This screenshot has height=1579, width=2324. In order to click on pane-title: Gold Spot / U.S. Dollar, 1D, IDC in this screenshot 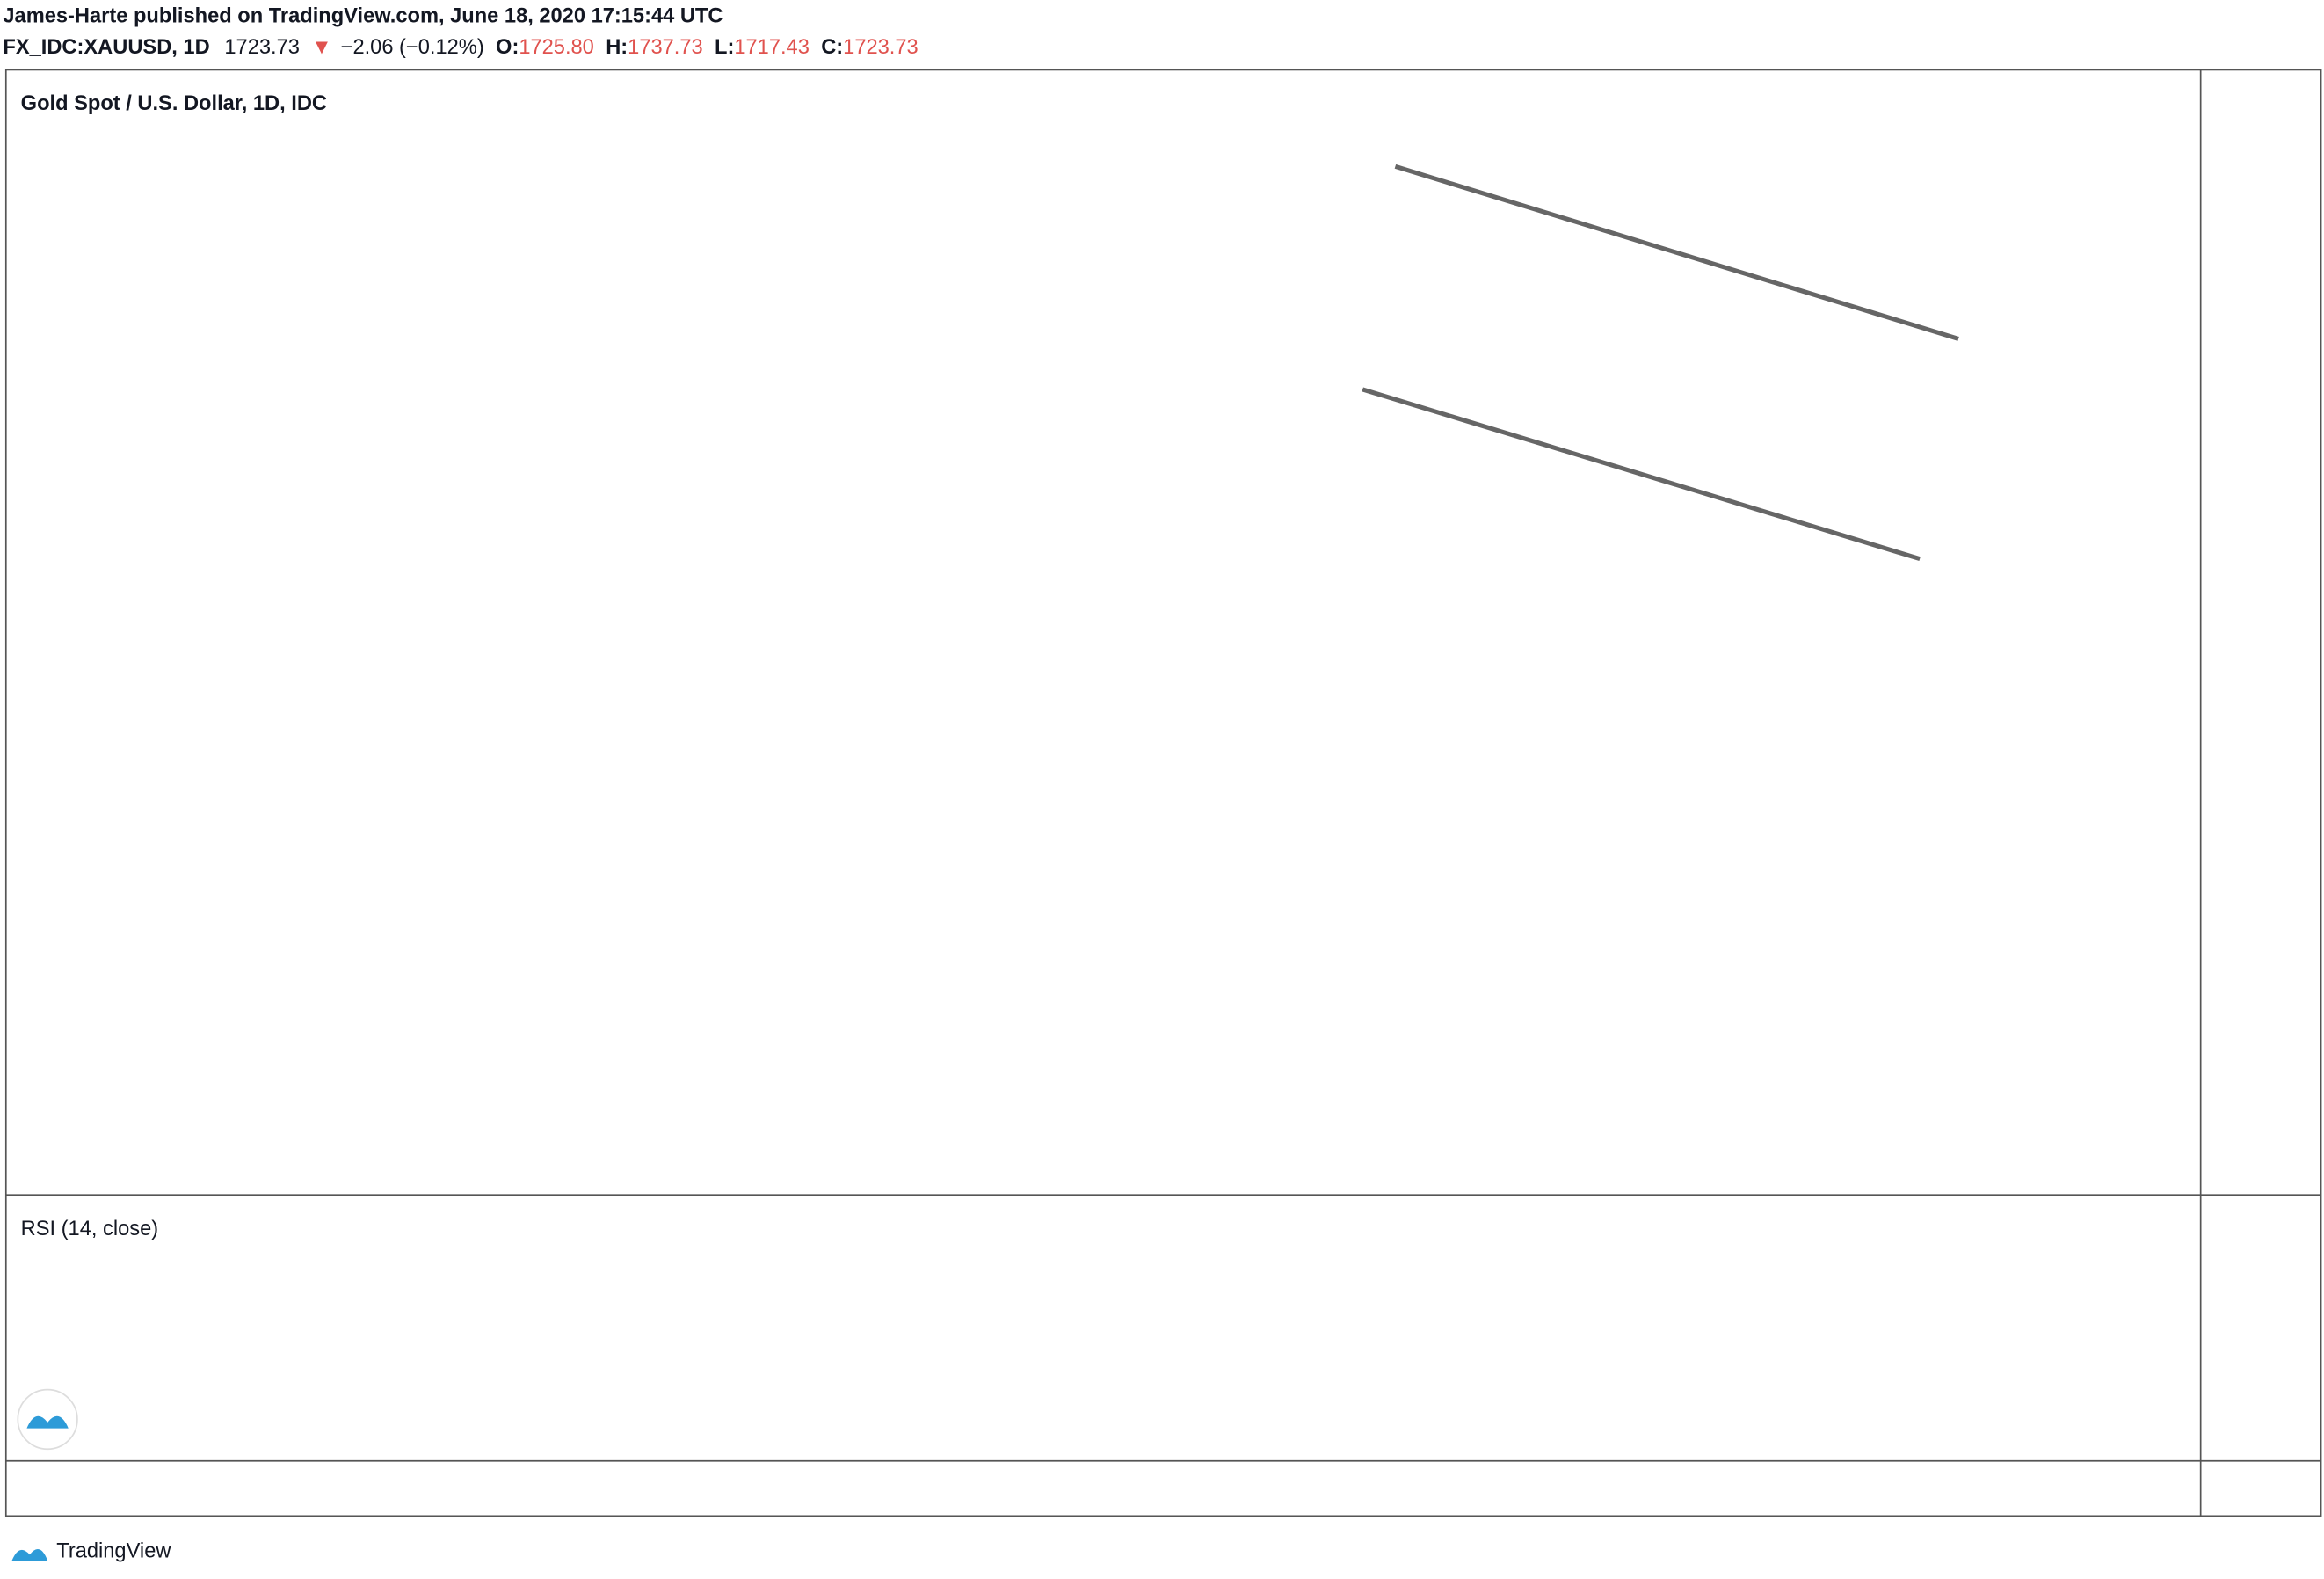, I will do `click(174, 104)`.